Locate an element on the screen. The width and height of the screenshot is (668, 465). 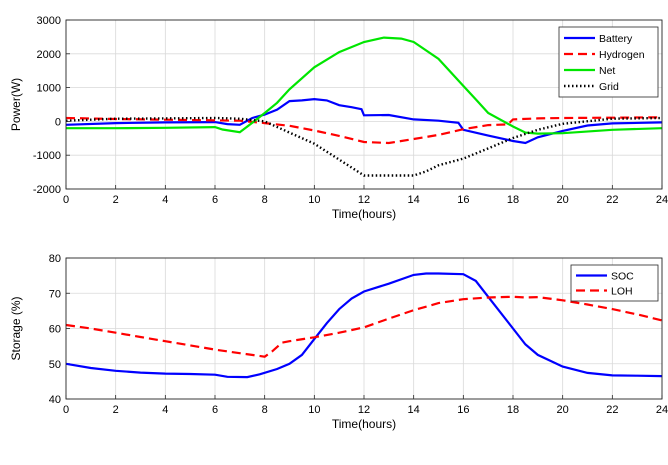
y-tick-label: 1000 is located at coordinates (49, 89).